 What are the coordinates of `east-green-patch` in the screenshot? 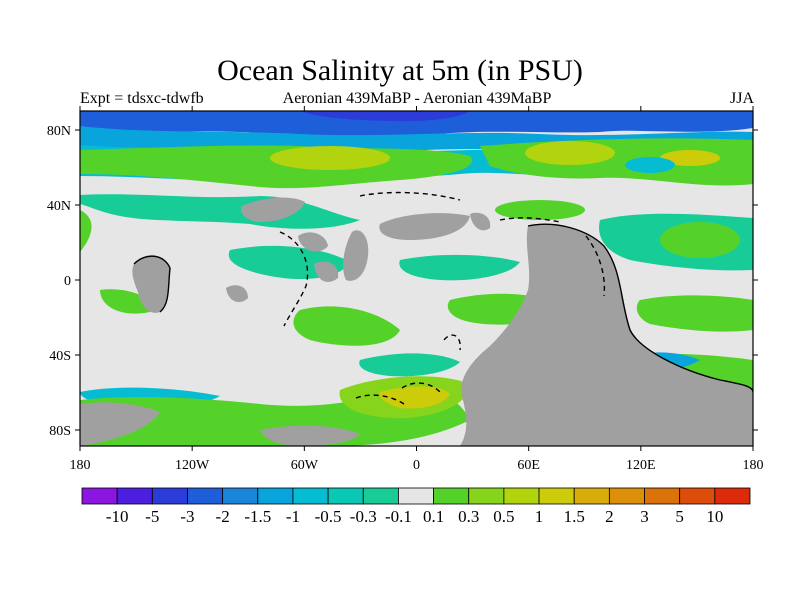 It's located at (700, 240).